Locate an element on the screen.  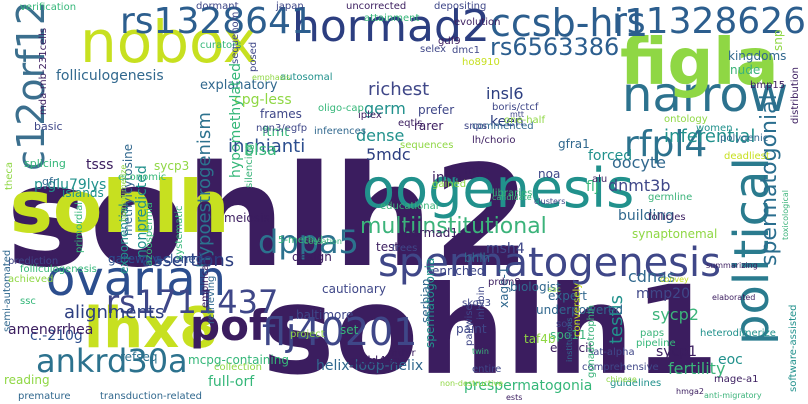
cloud-word: silencing is located at coordinates (249, 166).